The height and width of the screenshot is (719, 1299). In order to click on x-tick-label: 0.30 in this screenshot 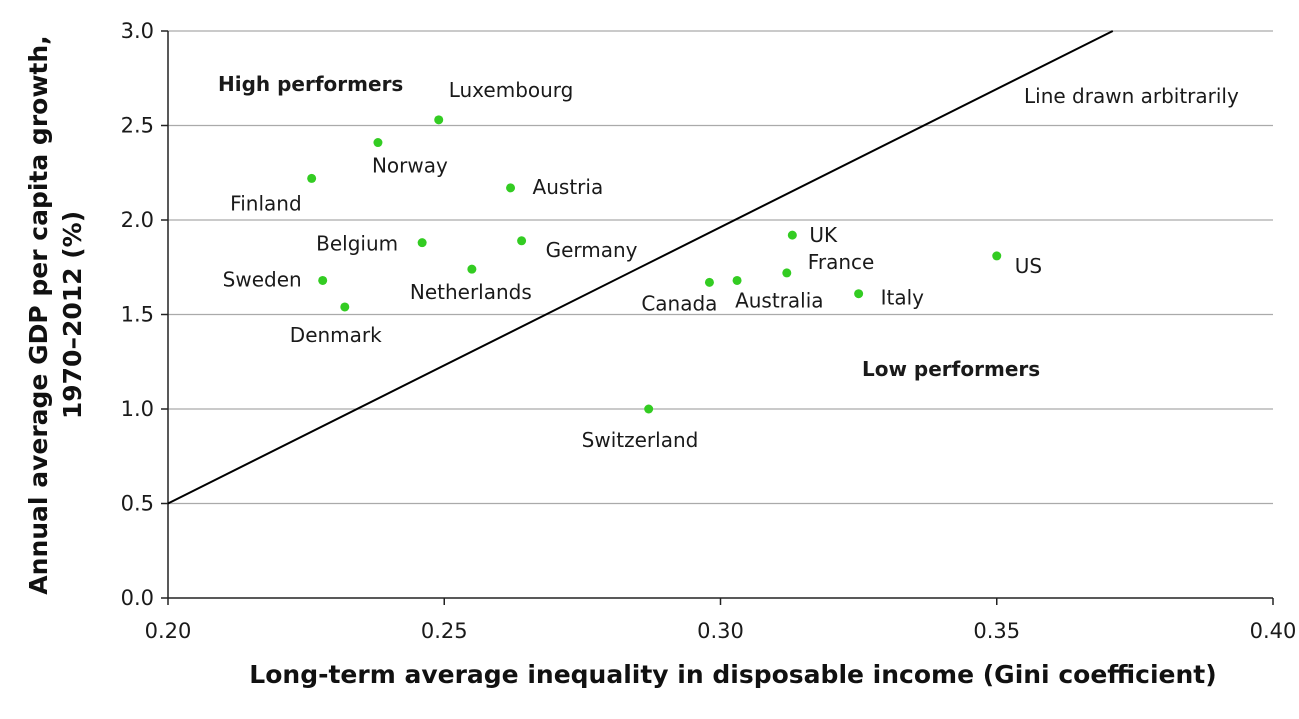, I will do `click(720, 631)`.